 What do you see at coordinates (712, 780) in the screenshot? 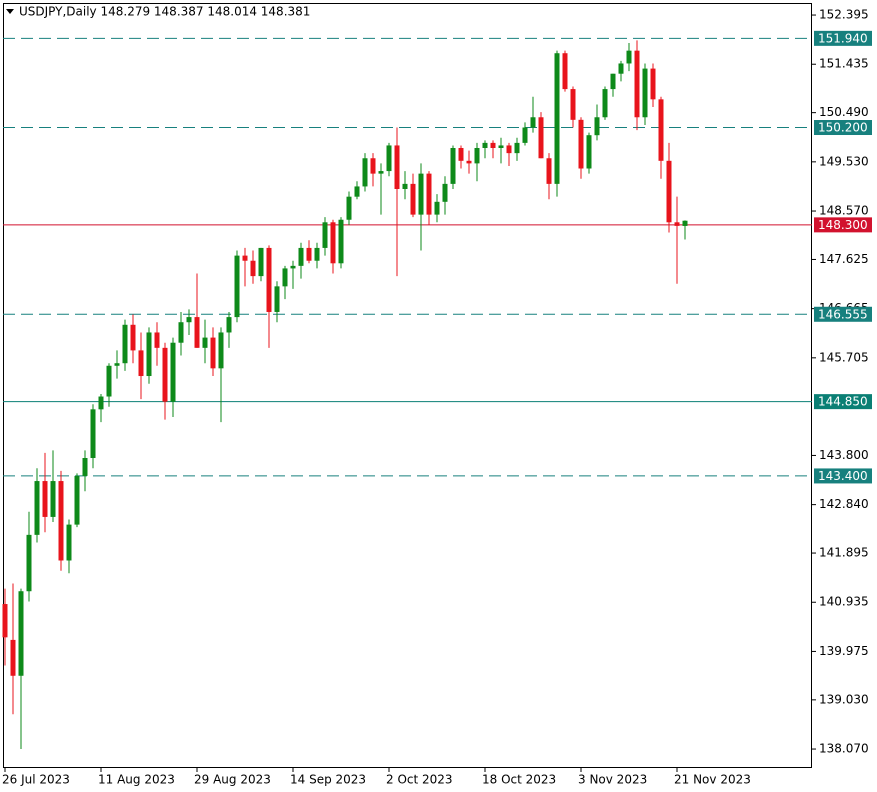
I see `x-tick-label: 21 Nov 2023` at bounding box center [712, 780].